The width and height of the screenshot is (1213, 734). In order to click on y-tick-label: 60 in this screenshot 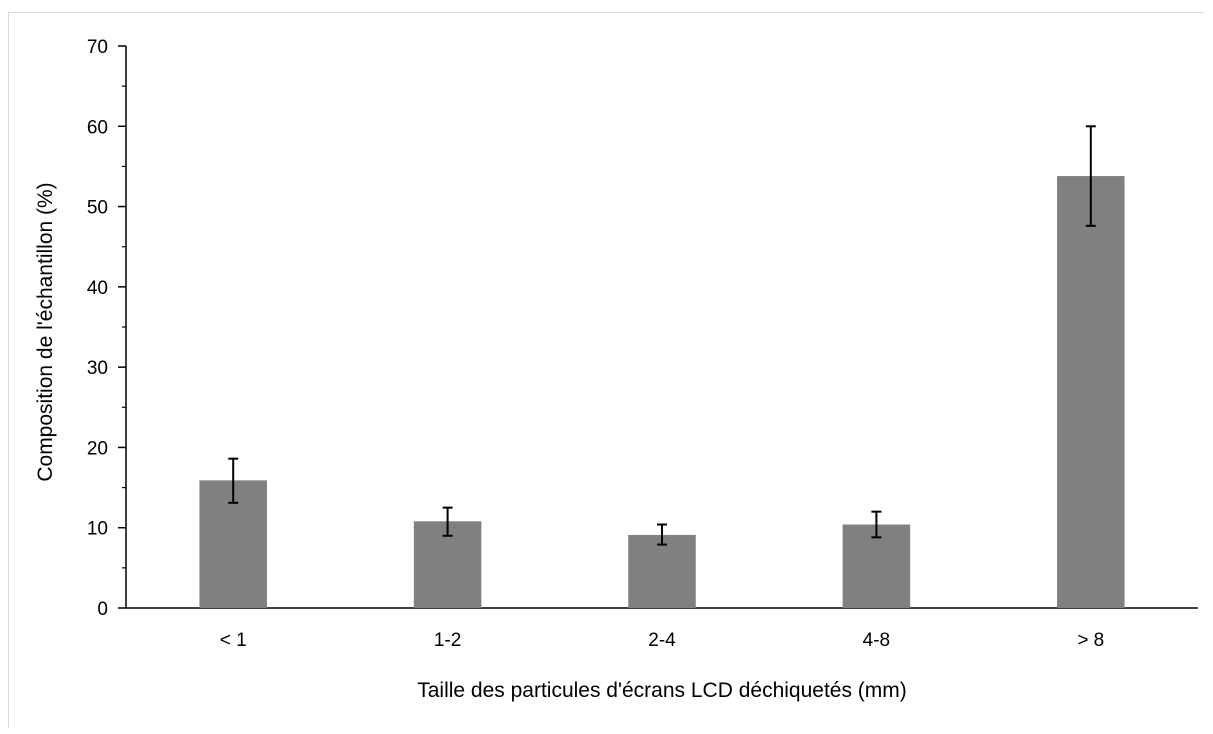, I will do `click(97, 127)`.